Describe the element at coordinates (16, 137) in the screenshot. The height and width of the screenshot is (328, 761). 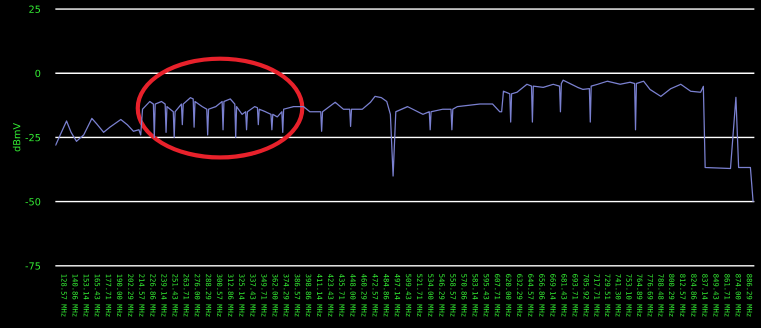
I see `y-axis-title: dBmV` at that location.